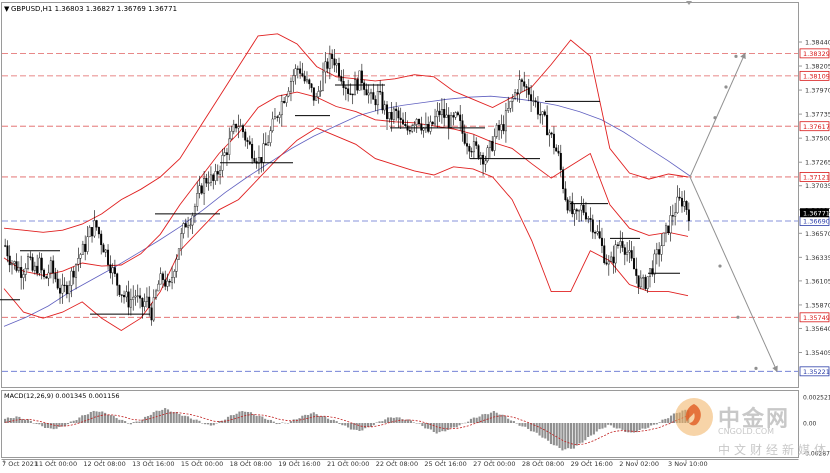 This screenshot has width=830, height=473. What do you see at coordinates (153, 464) in the screenshot?
I see `time-tick-label: 13 Oct 16:00` at bounding box center [153, 464].